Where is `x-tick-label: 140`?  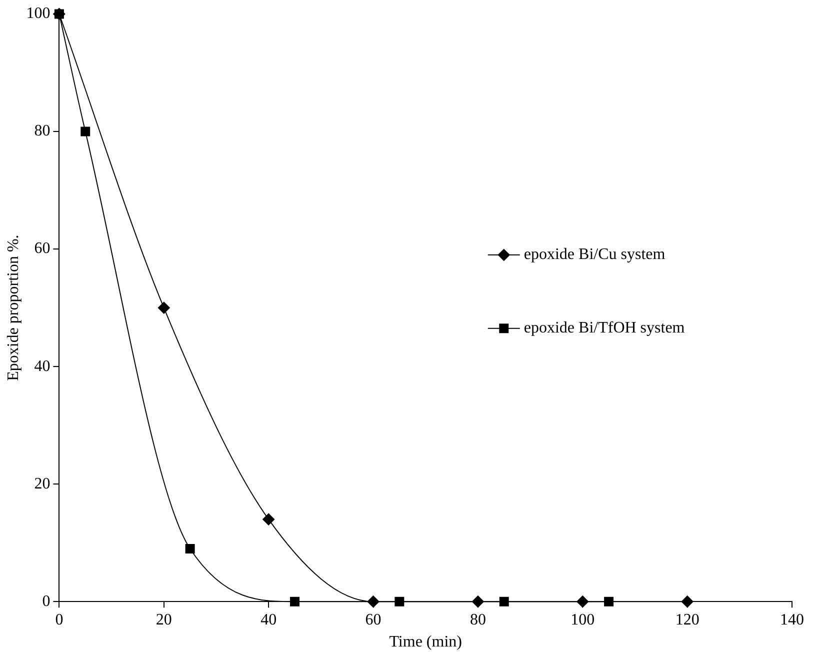
x-tick-label: 140 is located at coordinates (792, 619).